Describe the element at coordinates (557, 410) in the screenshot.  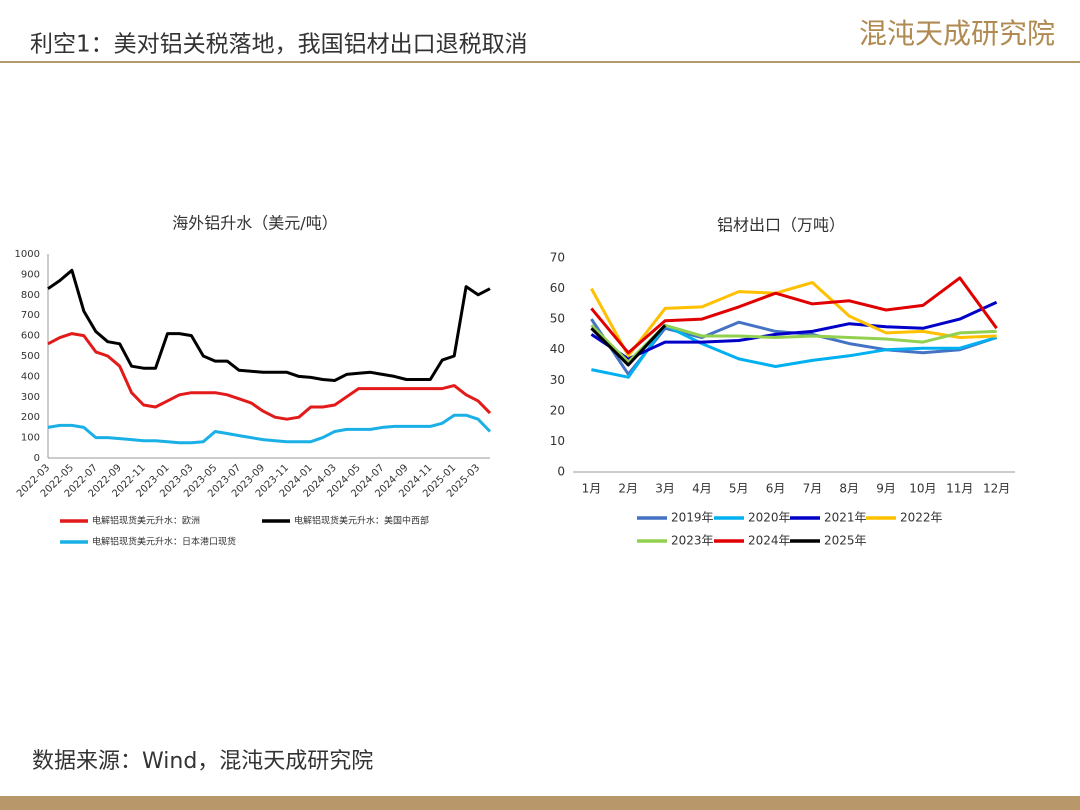
I see `y-tick-label: 20` at that location.